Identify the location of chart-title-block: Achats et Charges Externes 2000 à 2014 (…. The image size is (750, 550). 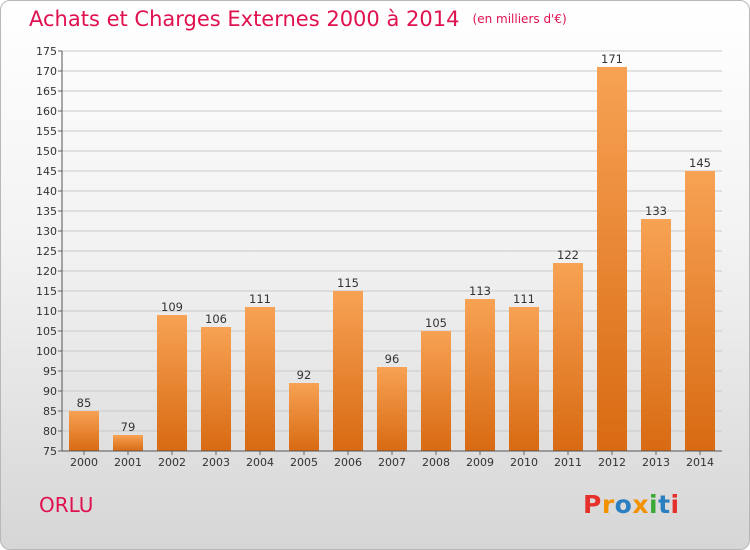
(298, 19).